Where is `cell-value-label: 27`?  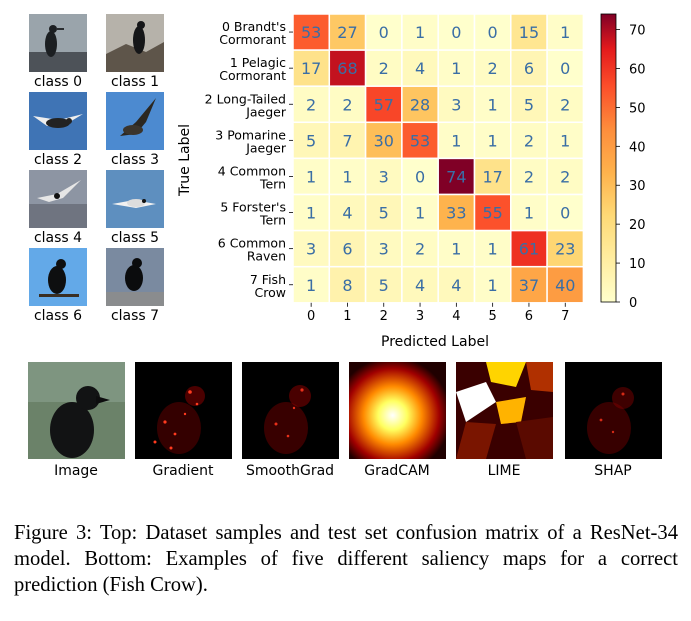 cell-value-label: 27 is located at coordinates (347, 32).